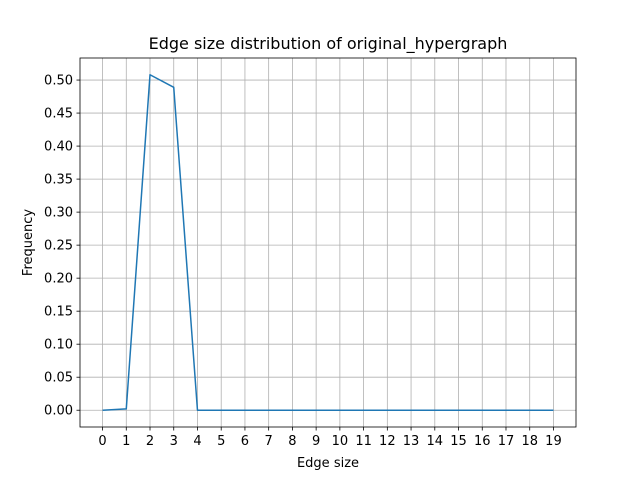 The image size is (640, 480). I want to click on x-tick-label: 1, so click(126, 441).